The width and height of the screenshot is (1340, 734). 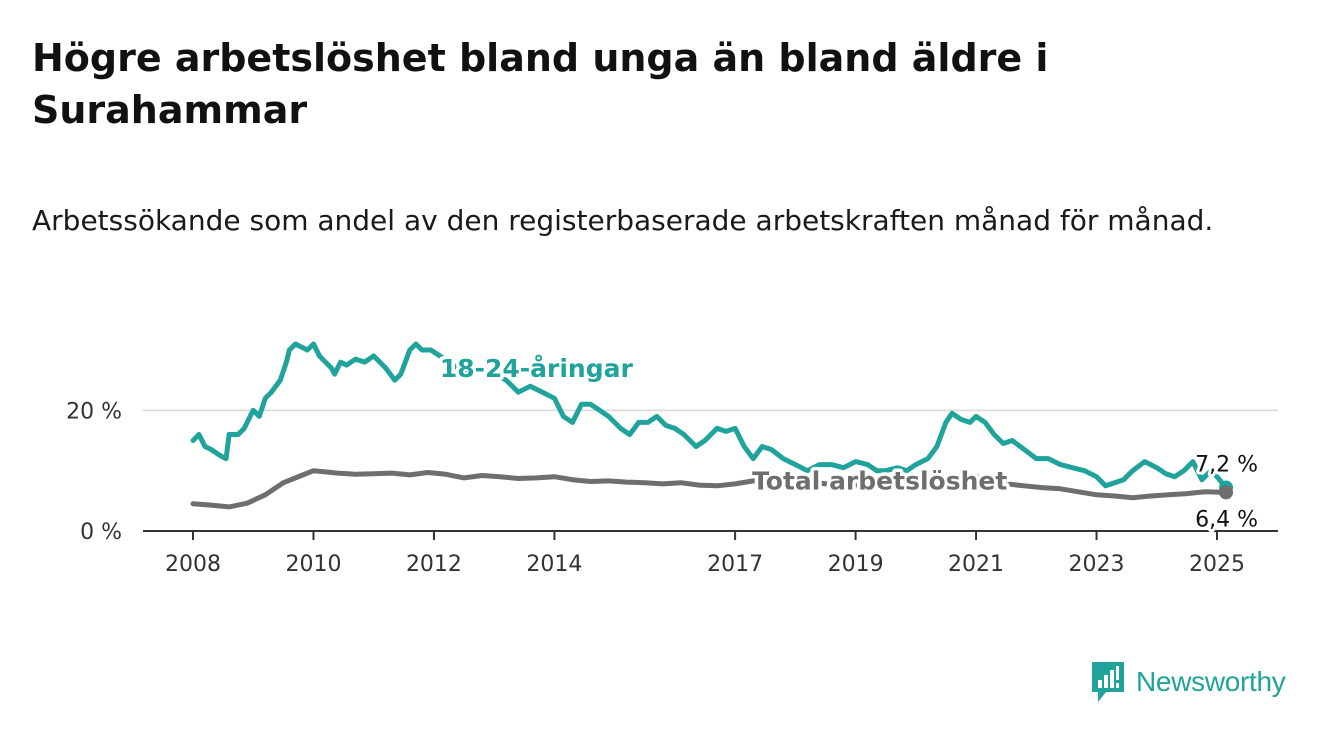 What do you see at coordinates (193, 564) in the screenshot?
I see `x-tick-label: 2008` at bounding box center [193, 564].